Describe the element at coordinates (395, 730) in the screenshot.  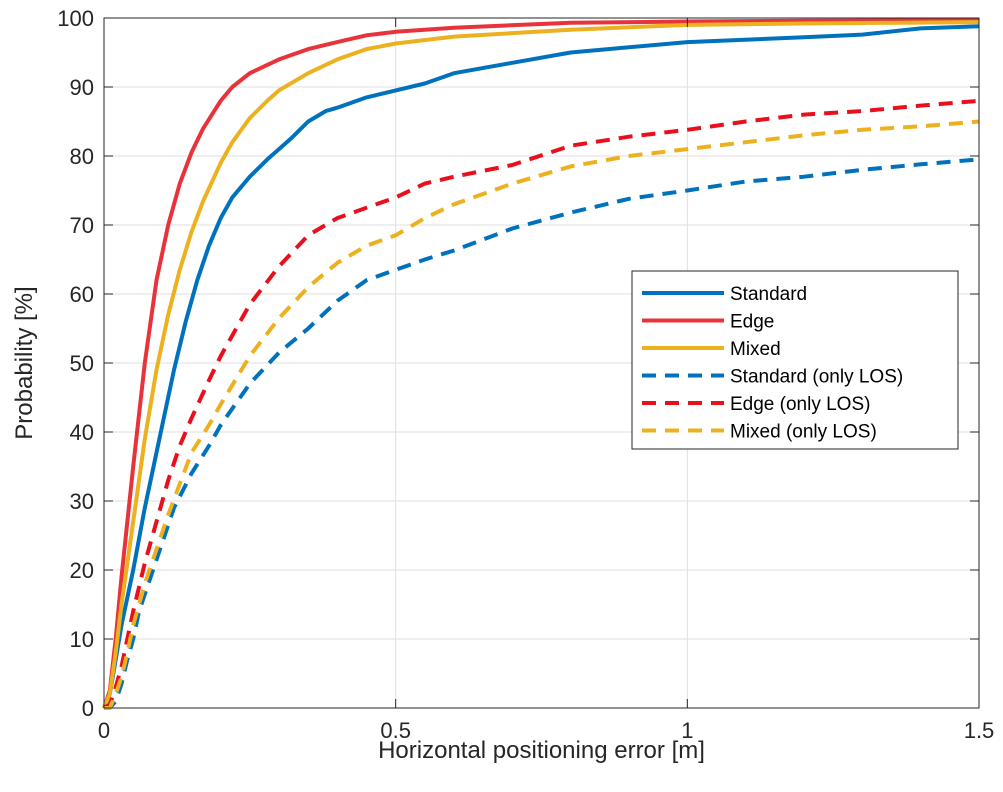
I see `x-tick-label: 0.5` at that location.